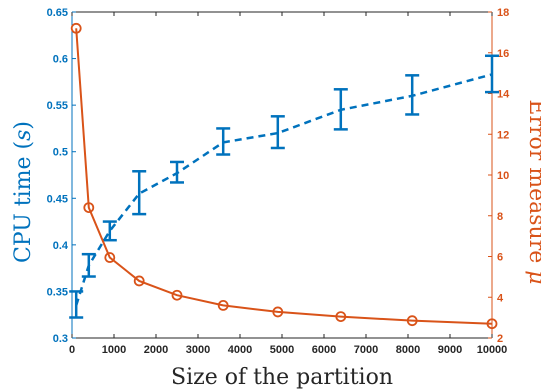 Image resolution: width=541 pixels, height=390 pixels. Describe the element at coordinates (408, 350) in the screenshot. I see `x-tick-label: 8000` at that location.